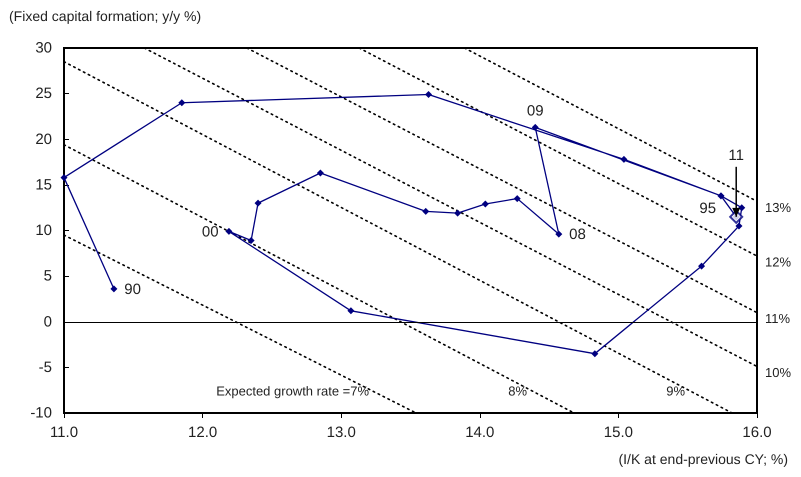 The height and width of the screenshot is (477, 801). I want to click on y-tick-label: 20, so click(43, 139).